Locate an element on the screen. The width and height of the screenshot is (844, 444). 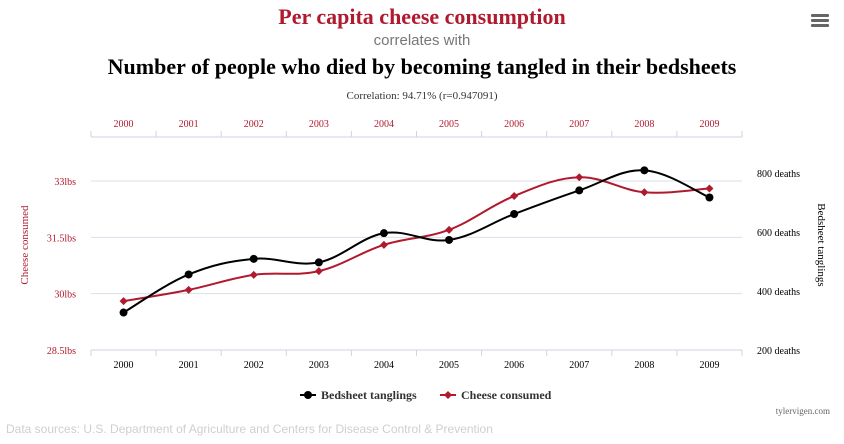
top-tick-label: 2000 is located at coordinates (124, 124).